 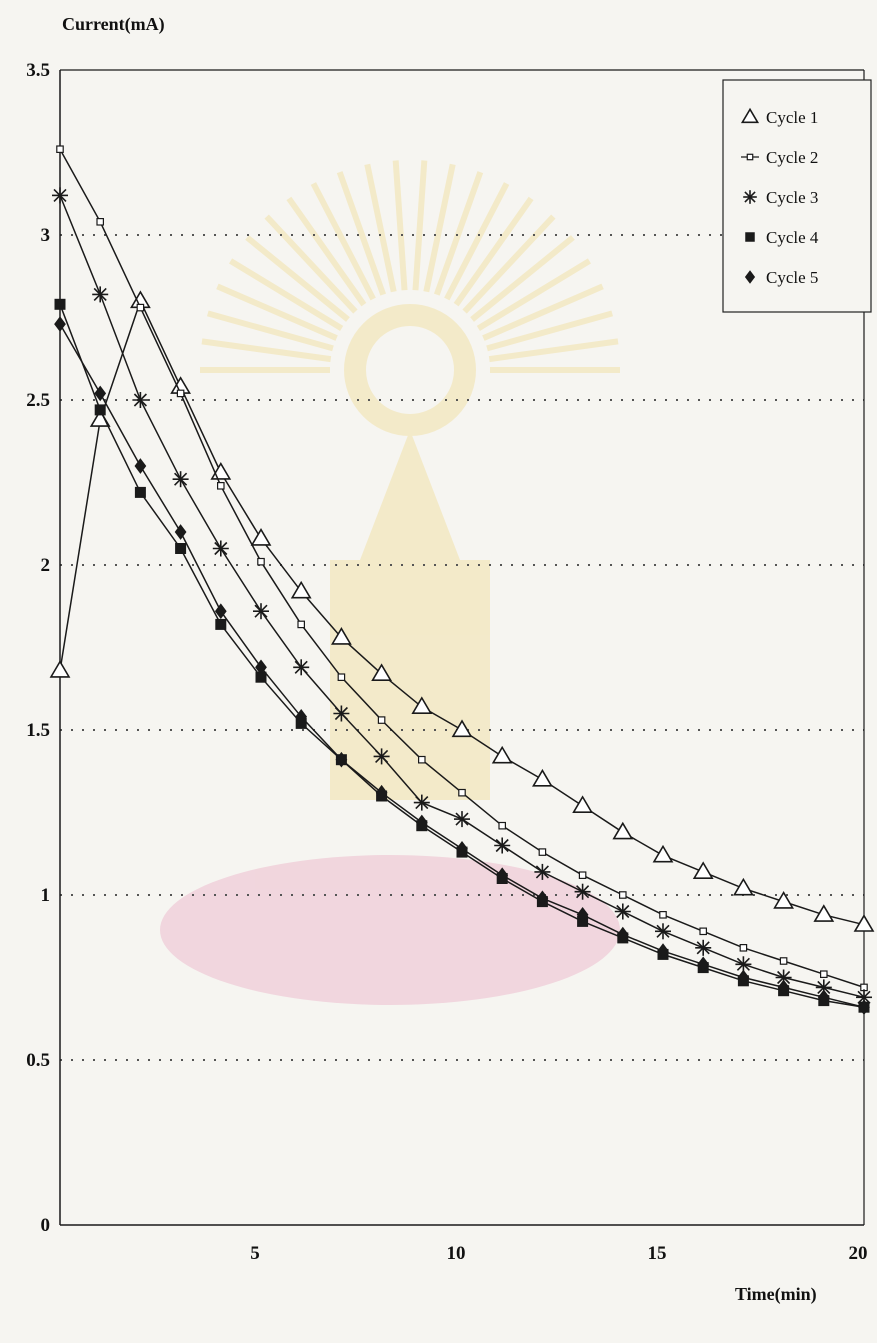 What do you see at coordinates (46, 565) in the screenshot?
I see `y-tick-label: 2` at bounding box center [46, 565].